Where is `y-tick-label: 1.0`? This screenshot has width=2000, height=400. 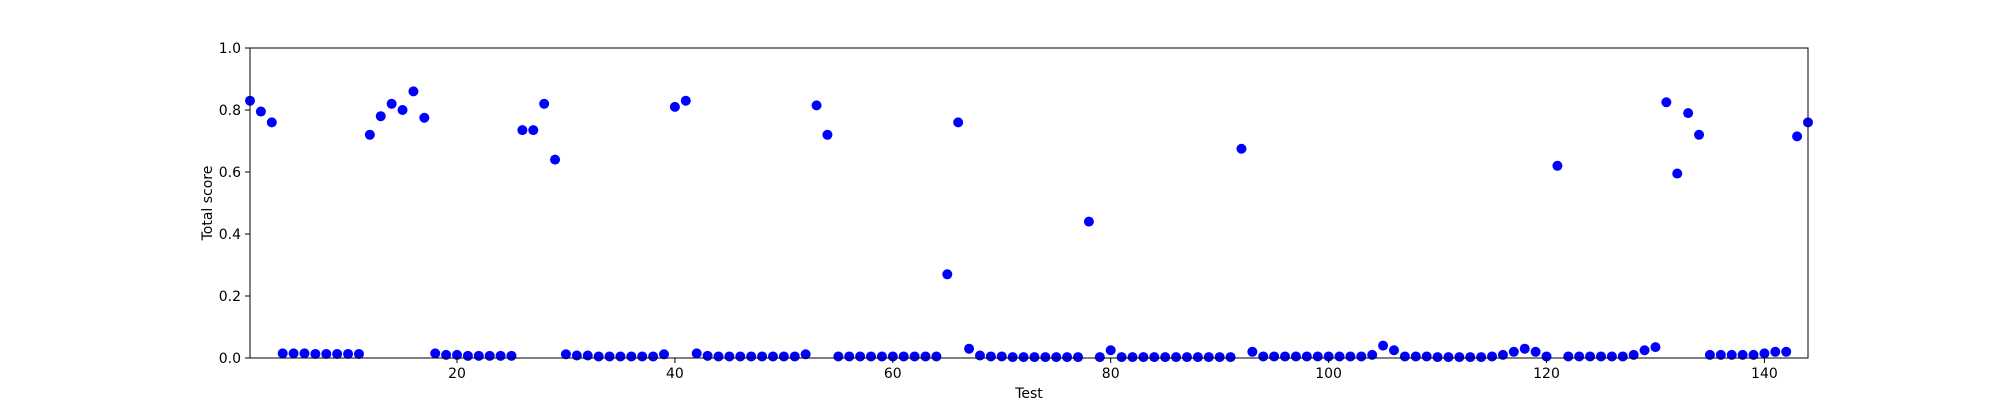
y-tick-label: 1.0 is located at coordinates (230, 49).